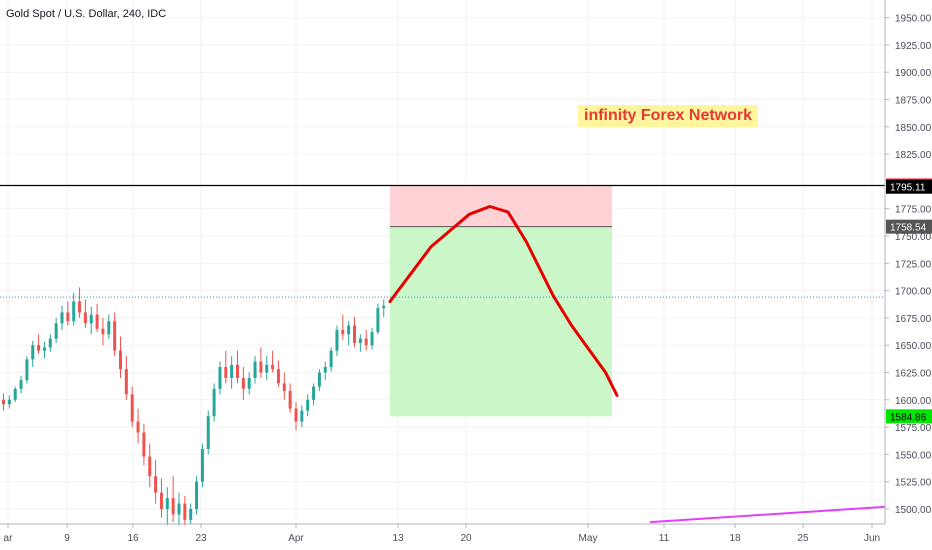  What do you see at coordinates (913, 19) in the screenshot?
I see `y-tick-label: 1950.00` at bounding box center [913, 19].